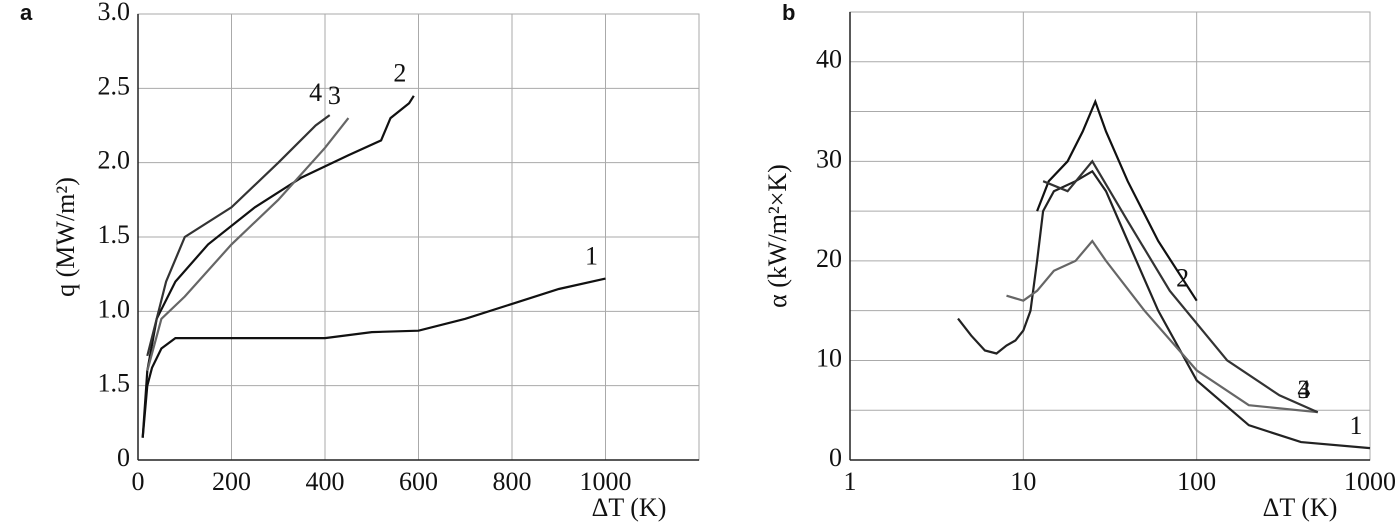 This screenshot has width=1400, height=530. What do you see at coordinates (26, 12) in the screenshot?
I see `panel-label: a` at bounding box center [26, 12].